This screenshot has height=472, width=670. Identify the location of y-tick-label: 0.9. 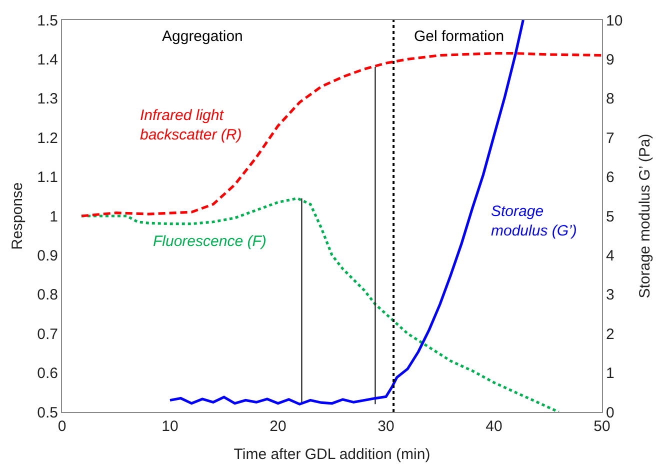
(47, 255).